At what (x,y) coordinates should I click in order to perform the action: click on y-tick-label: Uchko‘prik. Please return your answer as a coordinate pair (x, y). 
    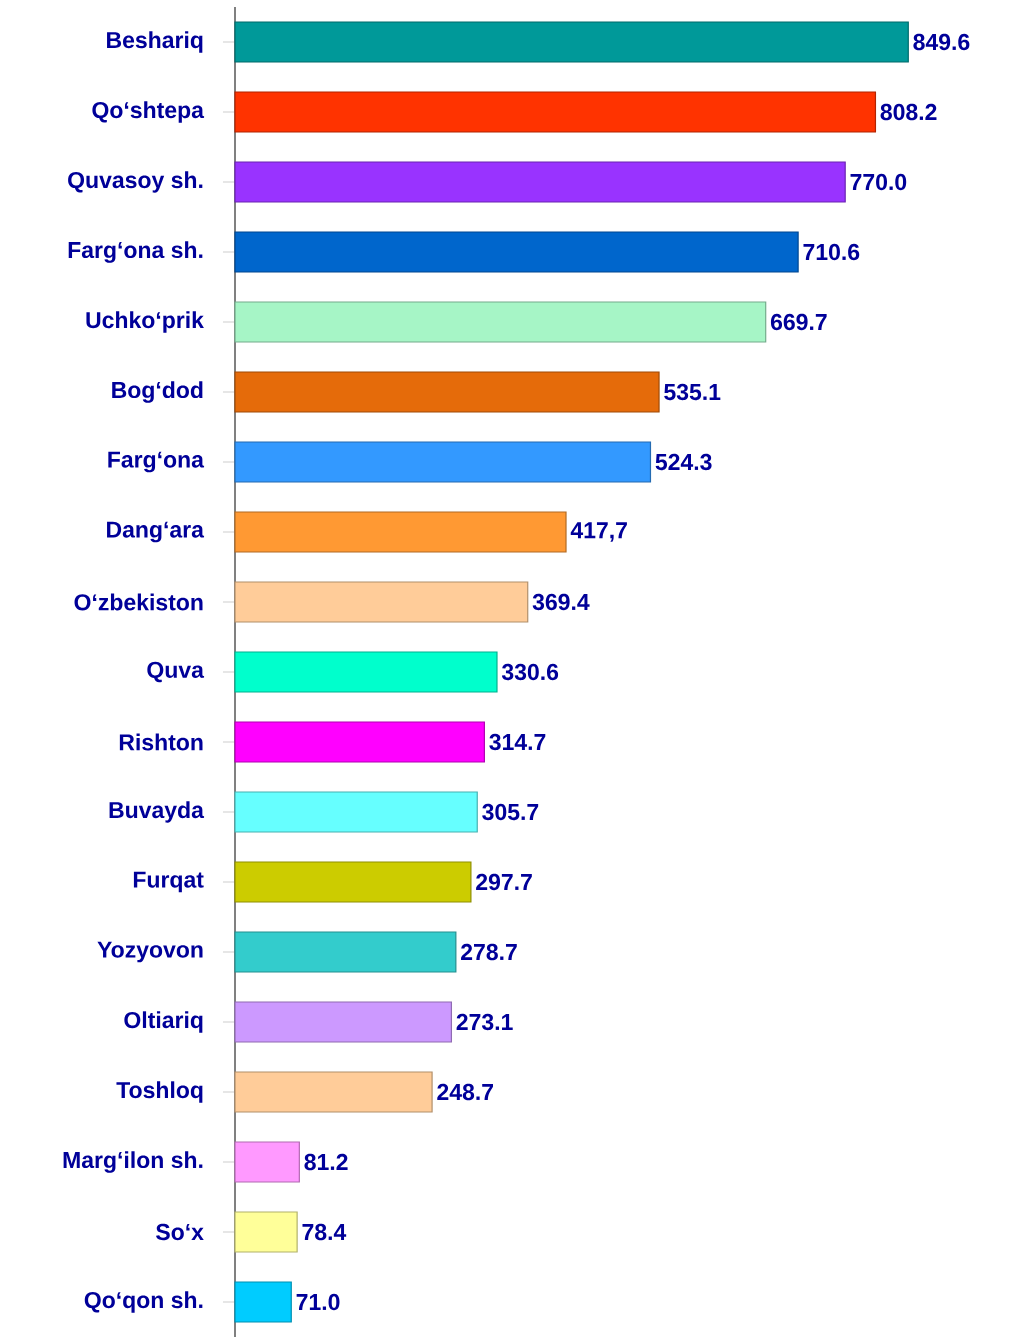
    Looking at the image, I should click on (145, 322).